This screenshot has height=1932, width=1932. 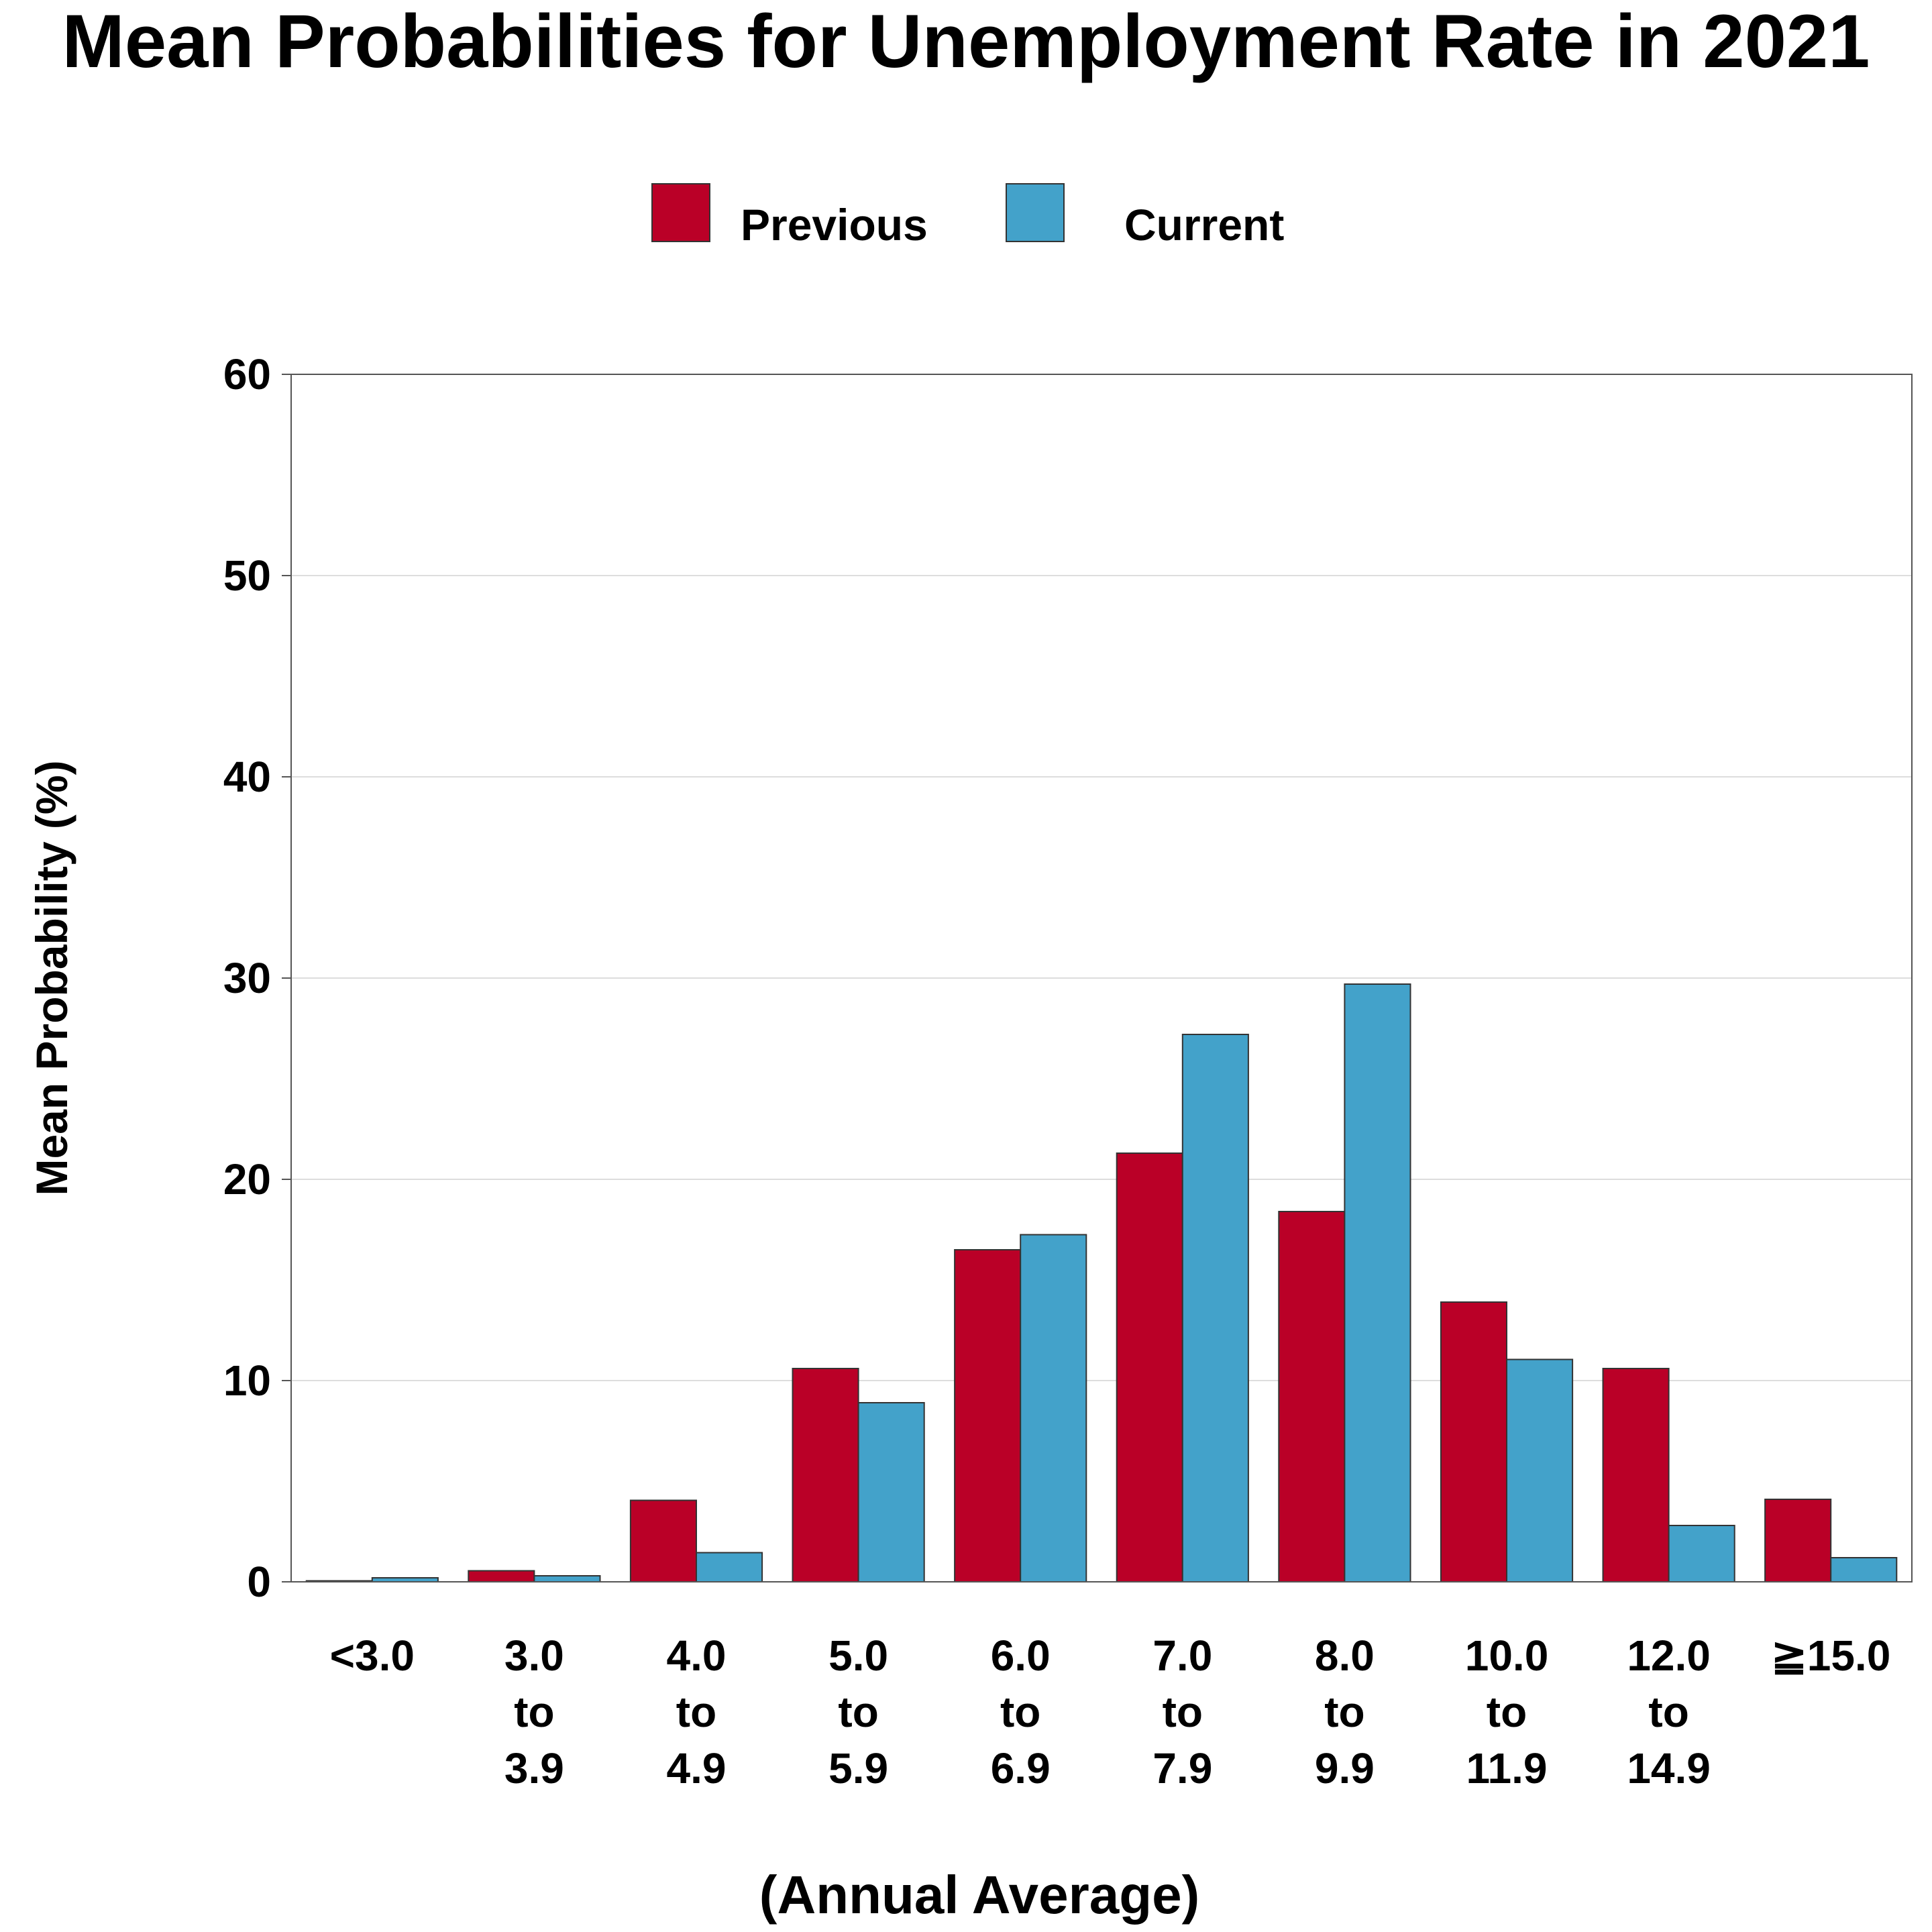 What do you see at coordinates (1204, 225) in the screenshot?
I see `legend-label-current: Current` at bounding box center [1204, 225].